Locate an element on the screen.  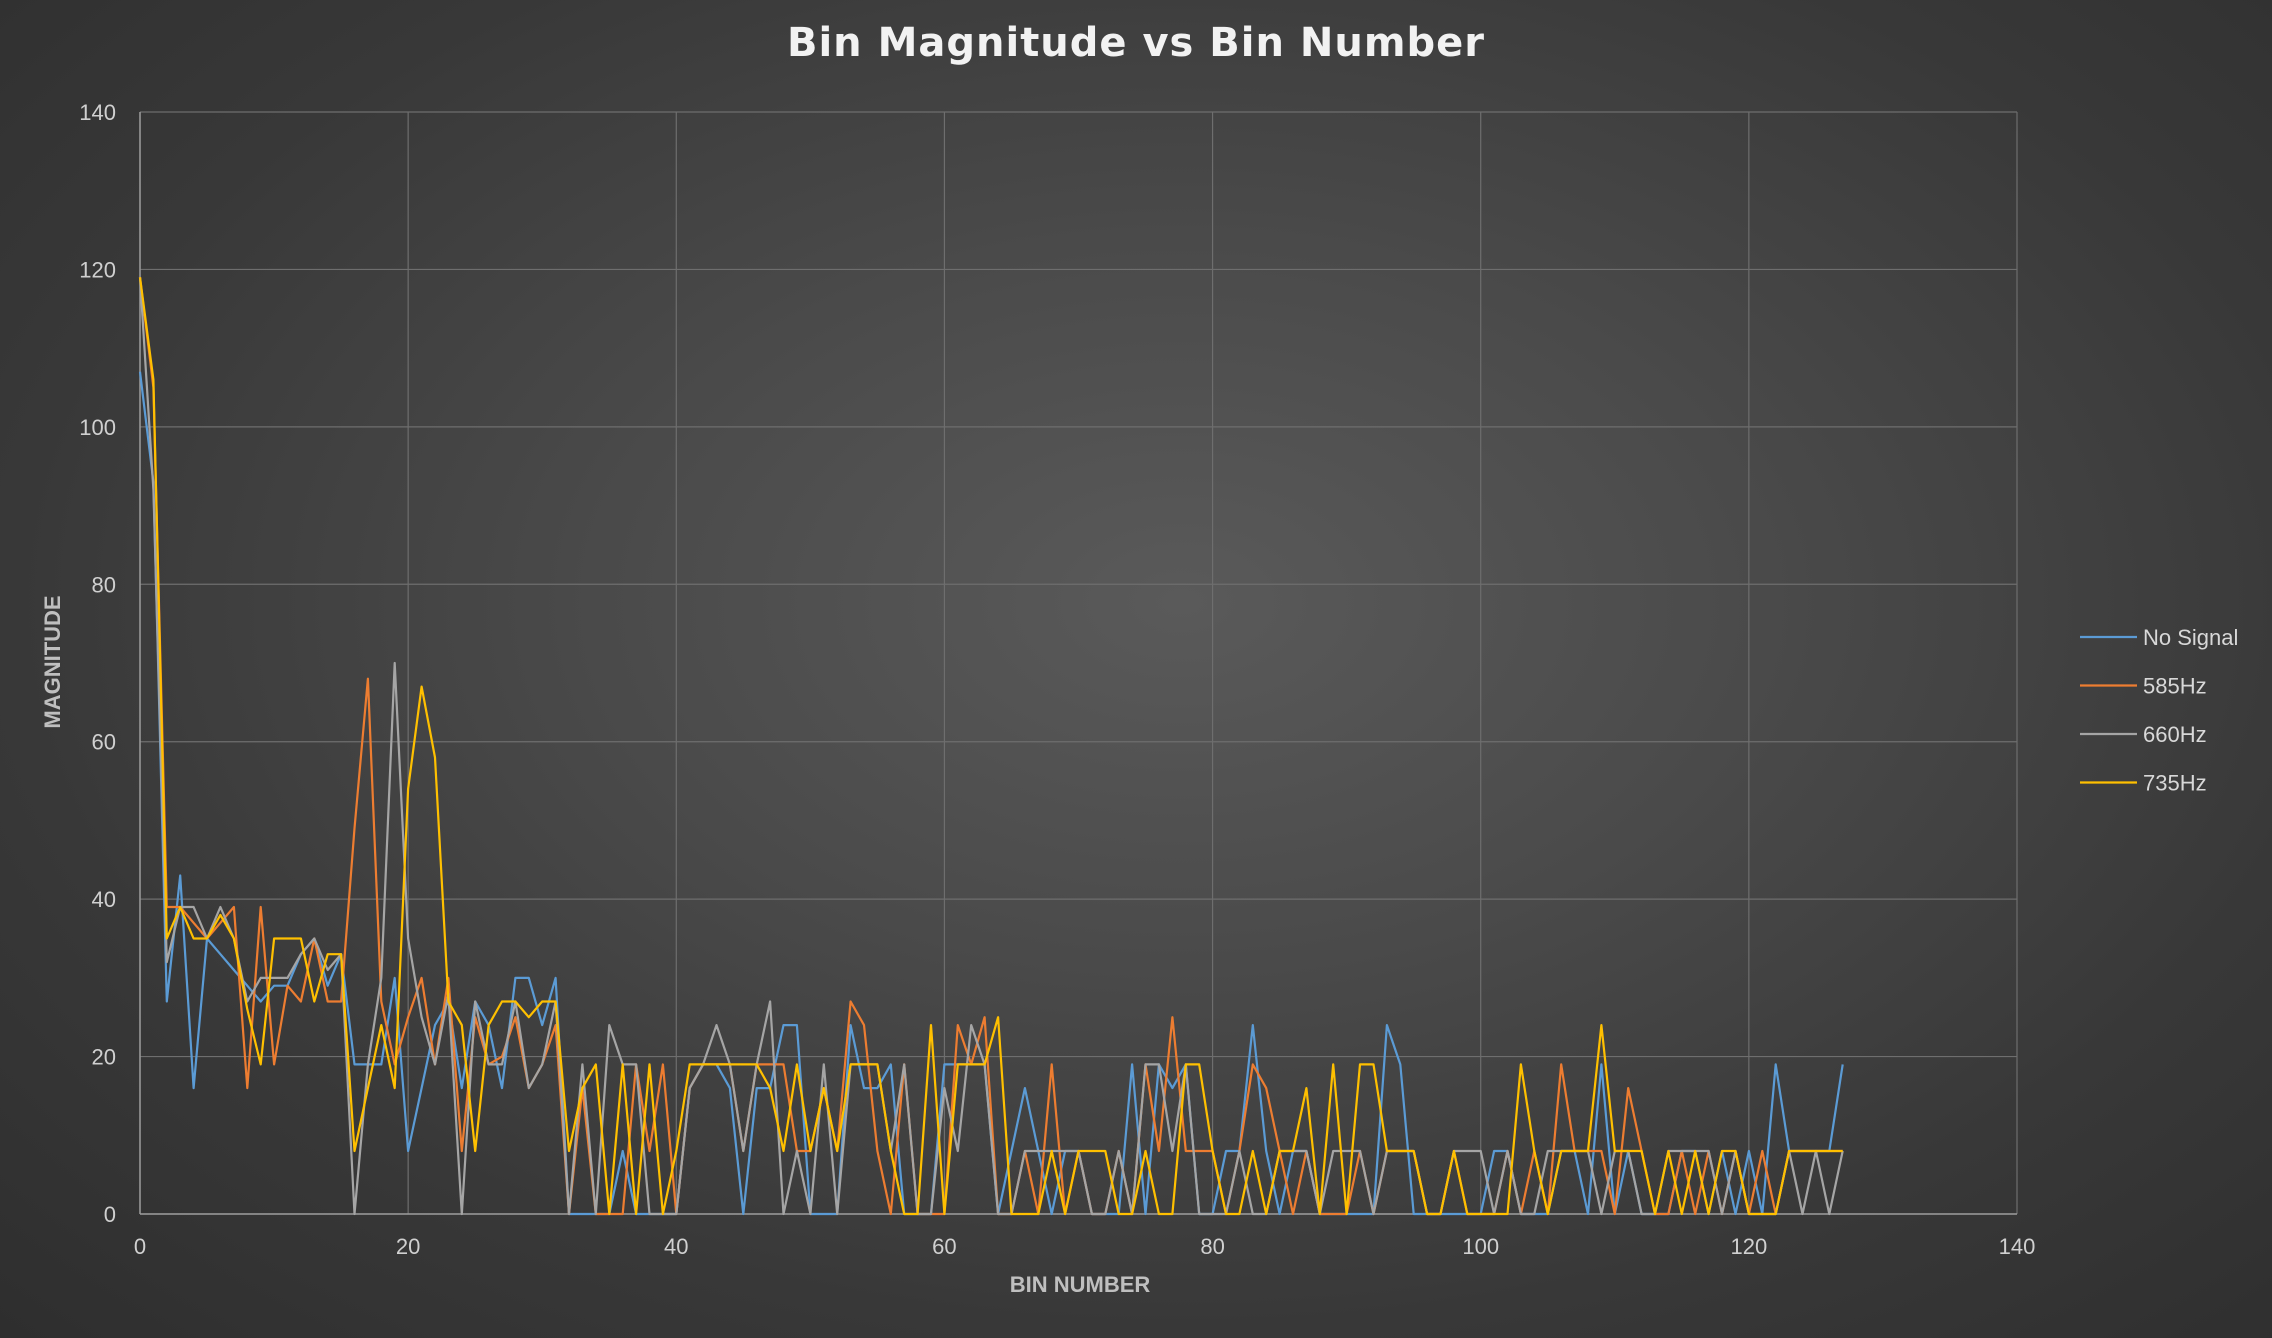
y-tick-label: 80 is located at coordinates (104, 584).